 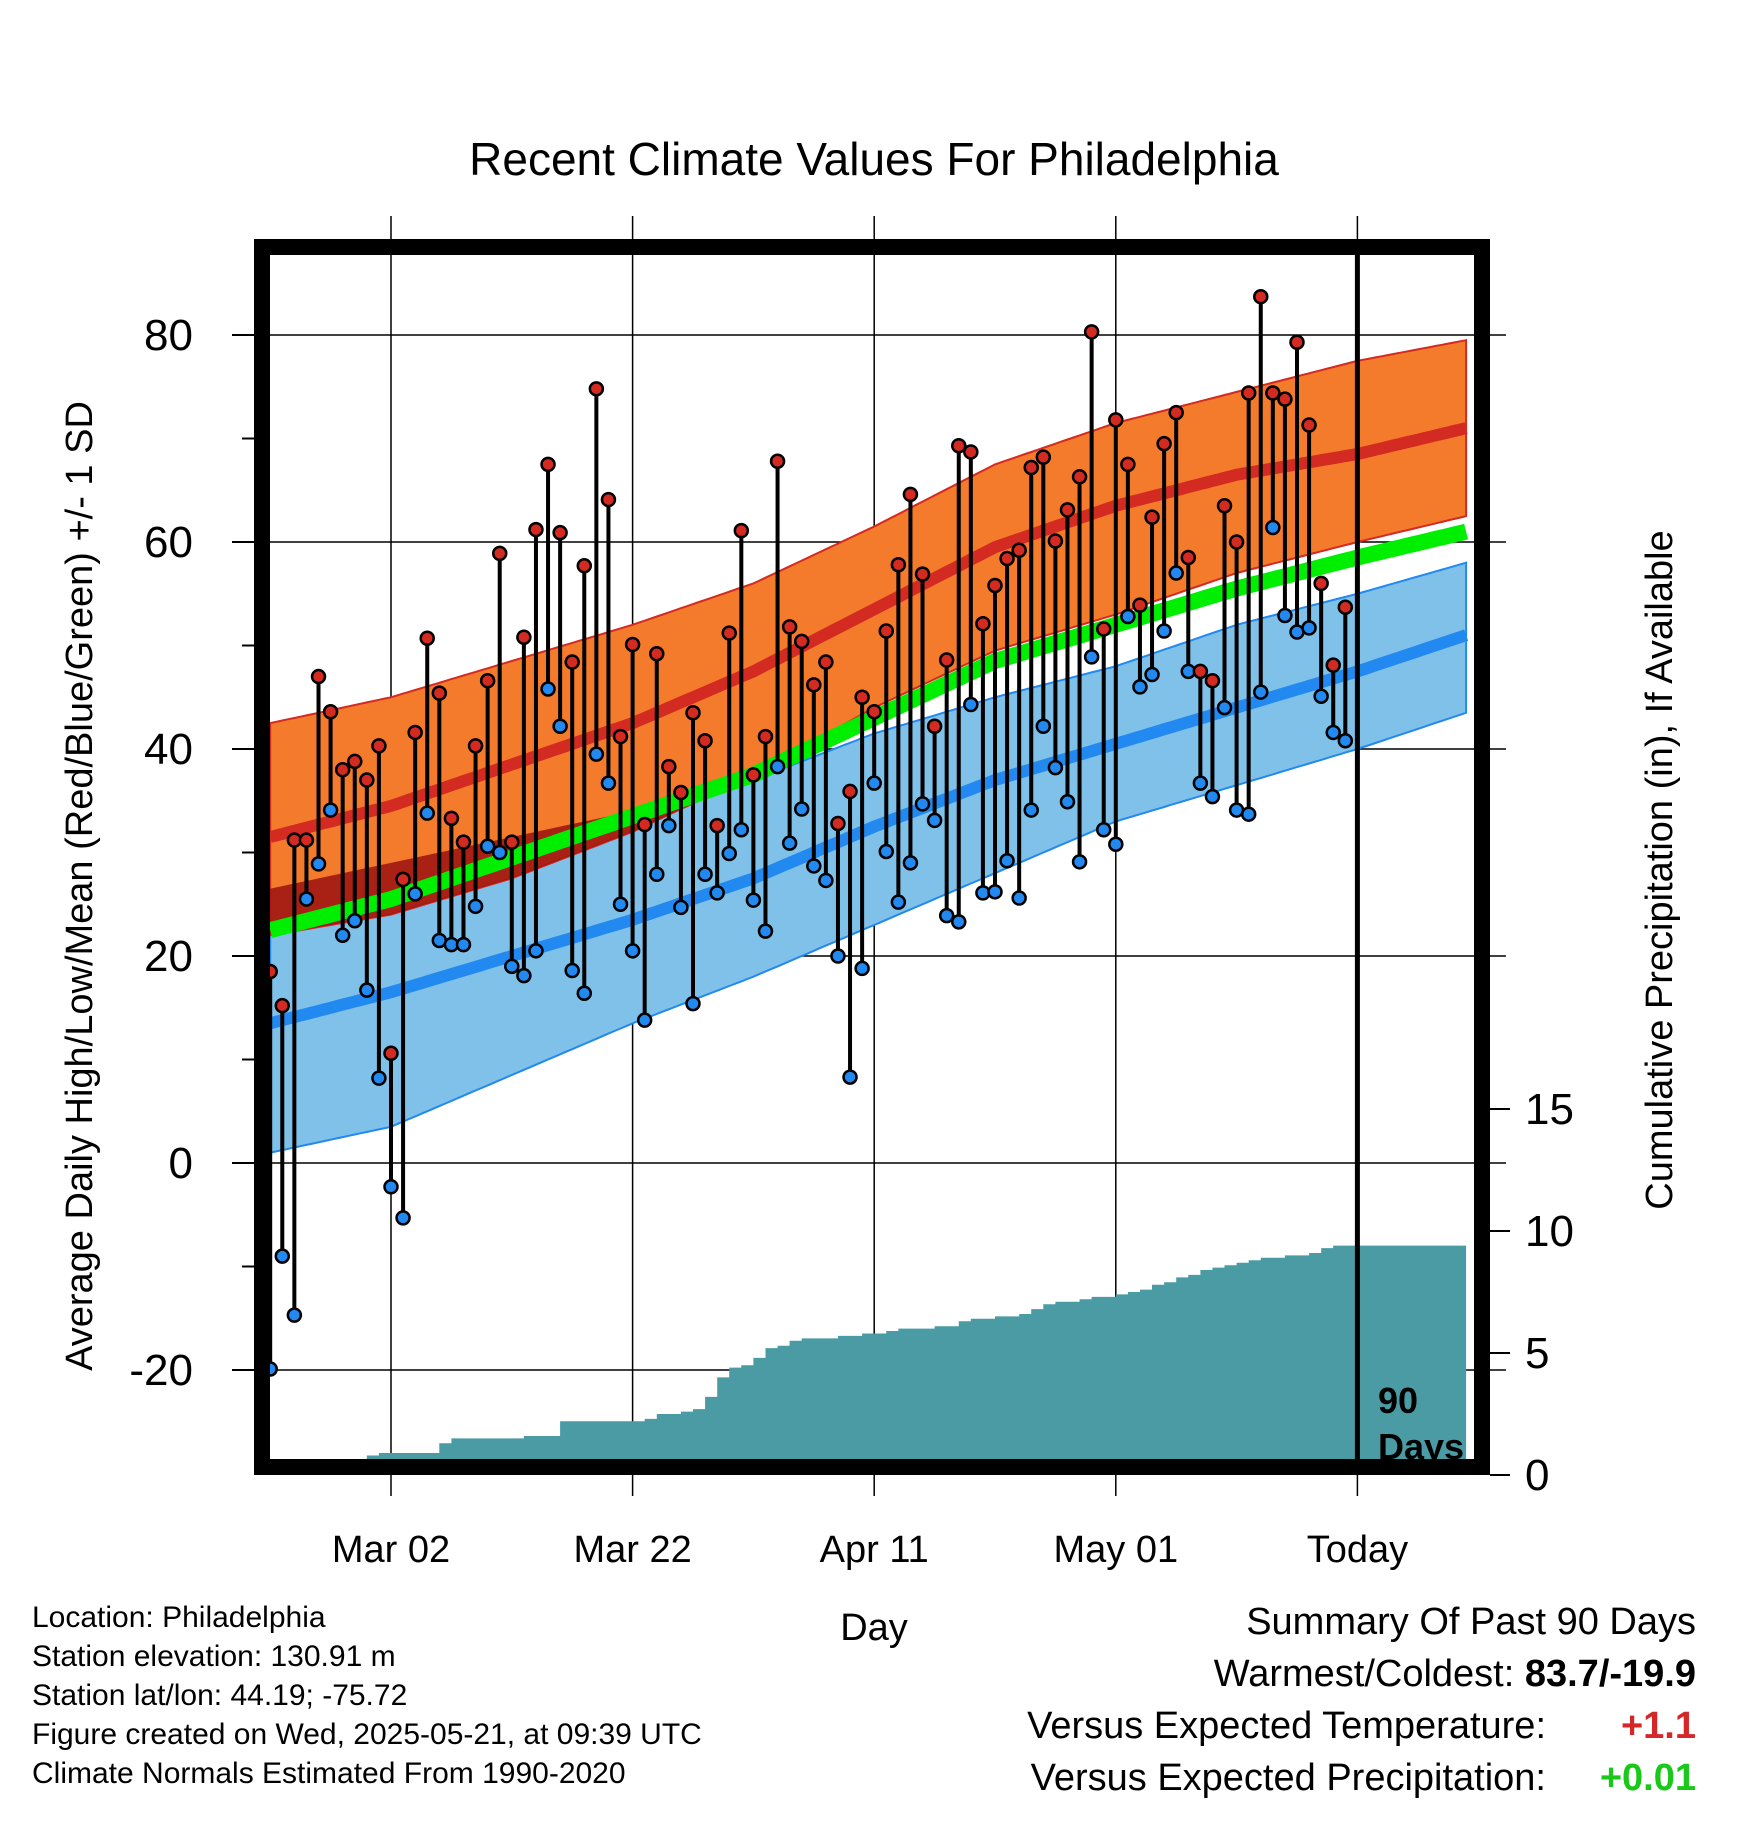 I want to click on summary-warm-cold: Warmest/Coldest: 83.7/-19.9, so click(x=1361, y=1674).